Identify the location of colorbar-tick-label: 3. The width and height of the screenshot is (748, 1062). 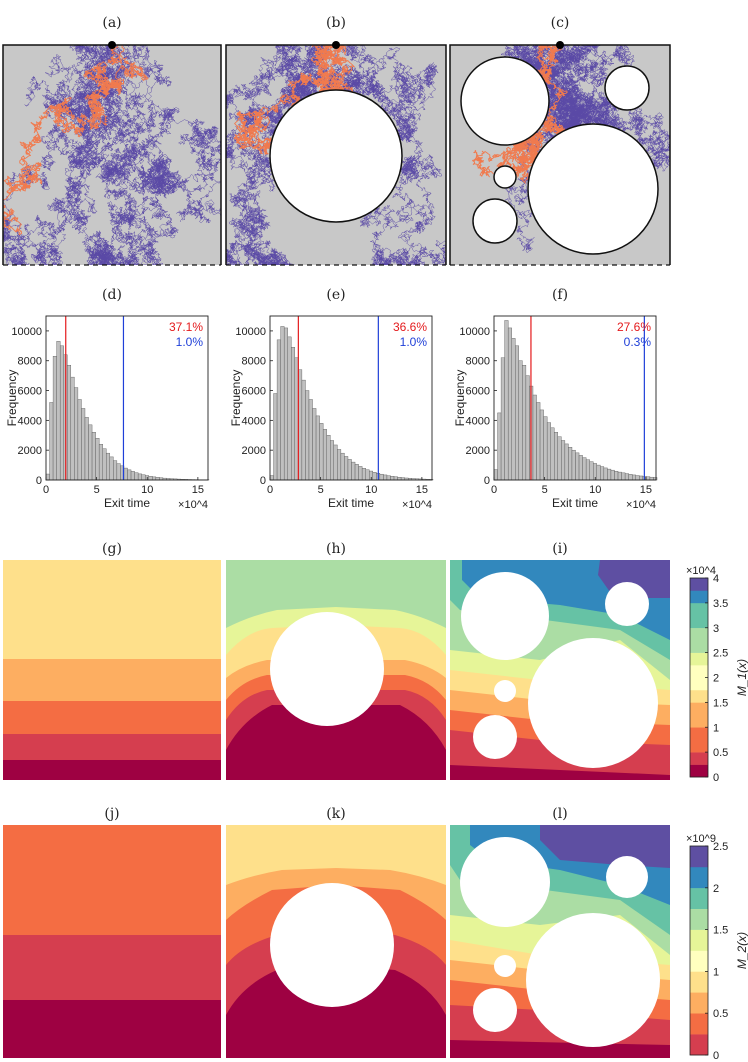
(716, 629).